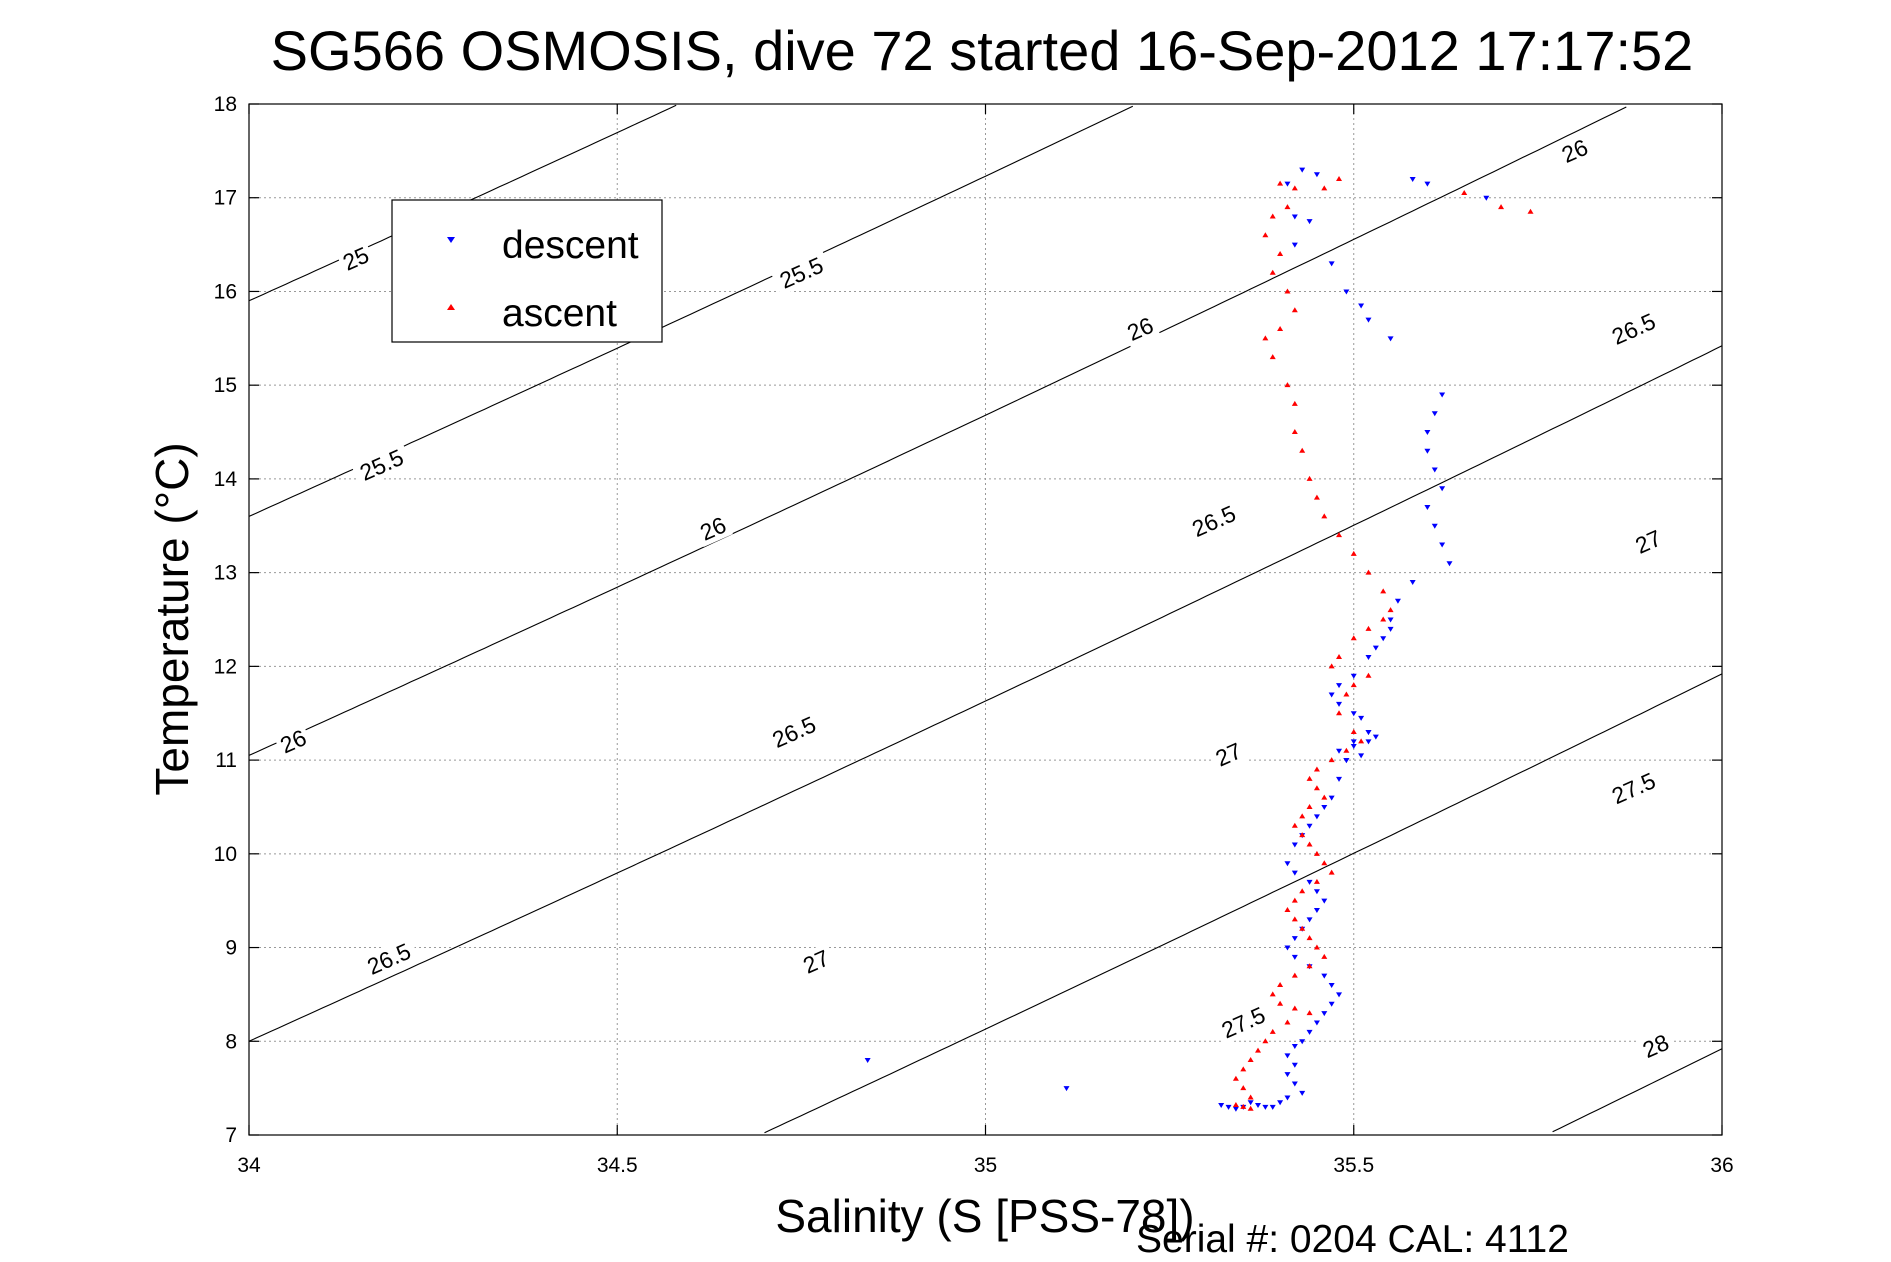  Describe the element at coordinates (1352, 1239) in the screenshot. I see `serial-cal-footer: Serial #: 0204 CAL: 4112` at that location.